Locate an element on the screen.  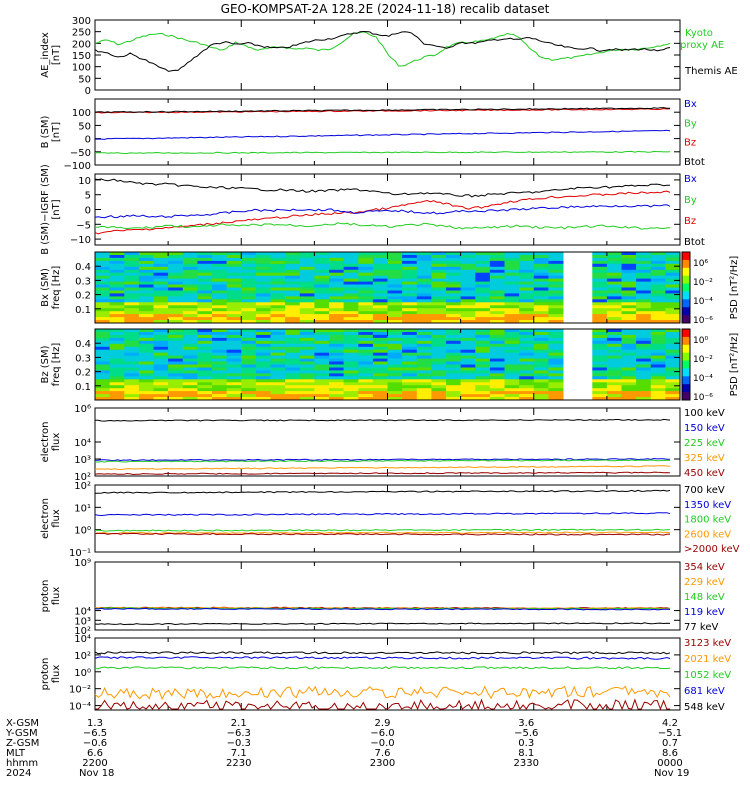
y-tick-label: 10² is located at coordinates (82, 656).